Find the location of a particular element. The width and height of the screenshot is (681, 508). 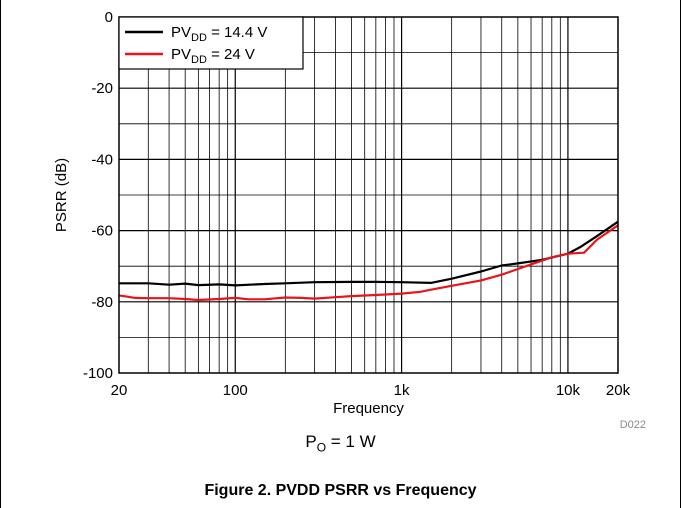

legend-box is located at coordinates (211, 43).